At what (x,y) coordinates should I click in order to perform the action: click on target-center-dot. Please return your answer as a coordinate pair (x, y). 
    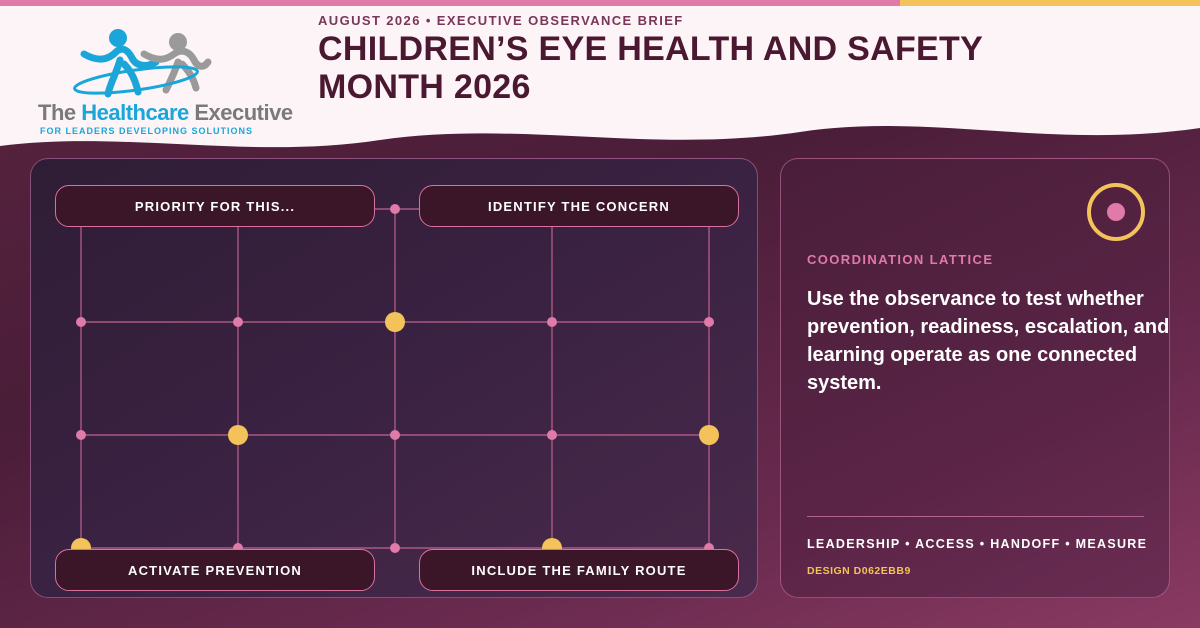
    Looking at the image, I should click on (1116, 212).